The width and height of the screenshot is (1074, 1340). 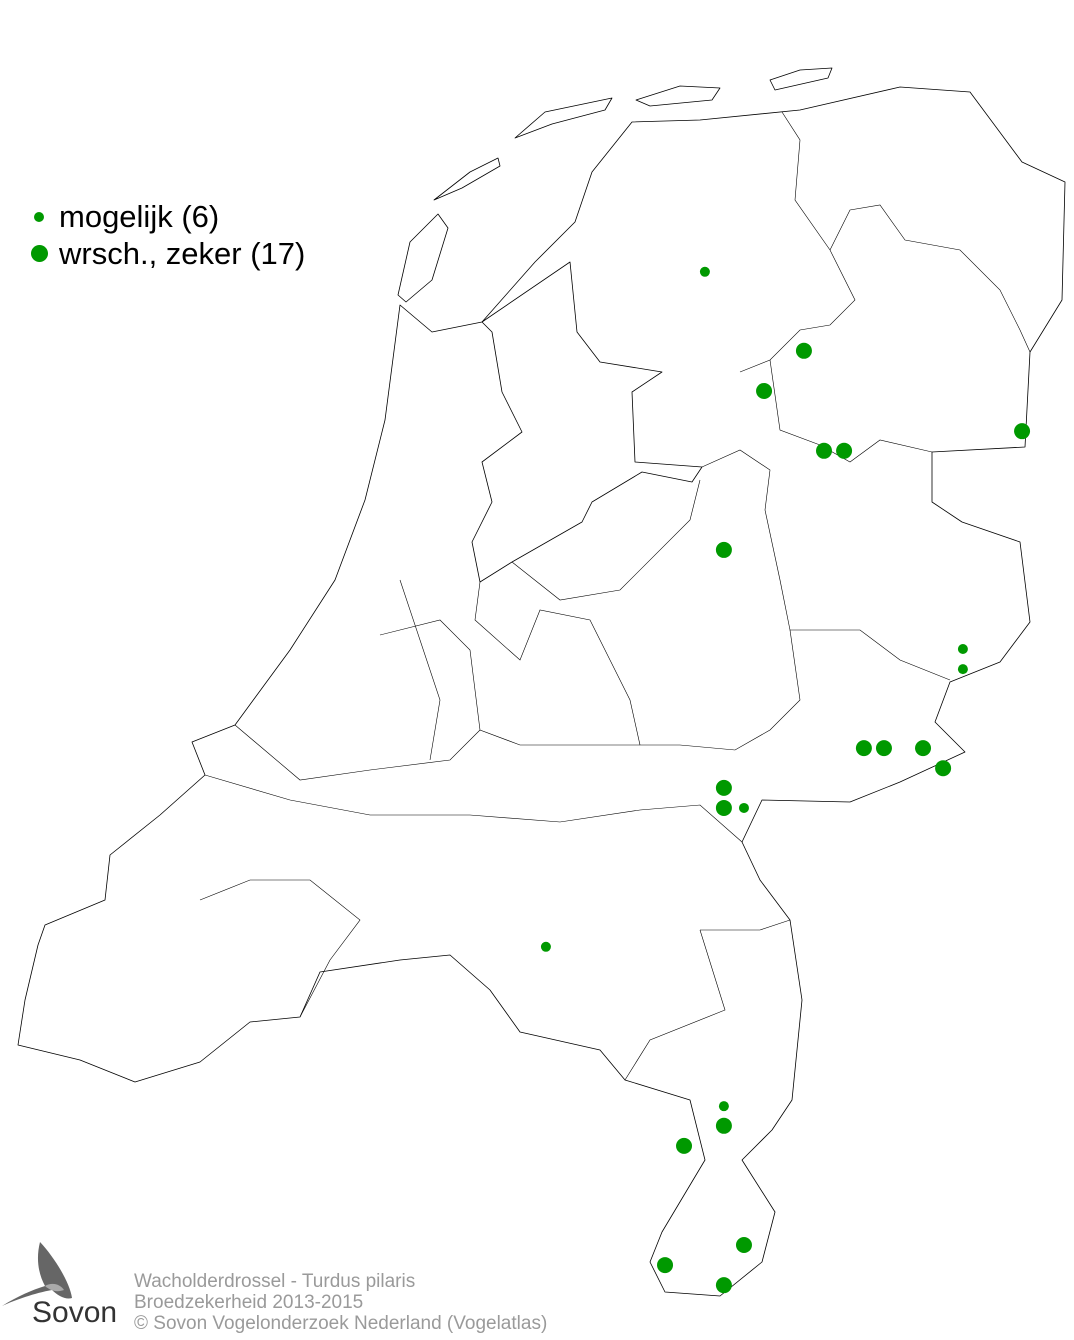 What do you see at coordinates (587, 422) in the screenshot?
I see `ijsselmeer` at bounding box center [587, 422].